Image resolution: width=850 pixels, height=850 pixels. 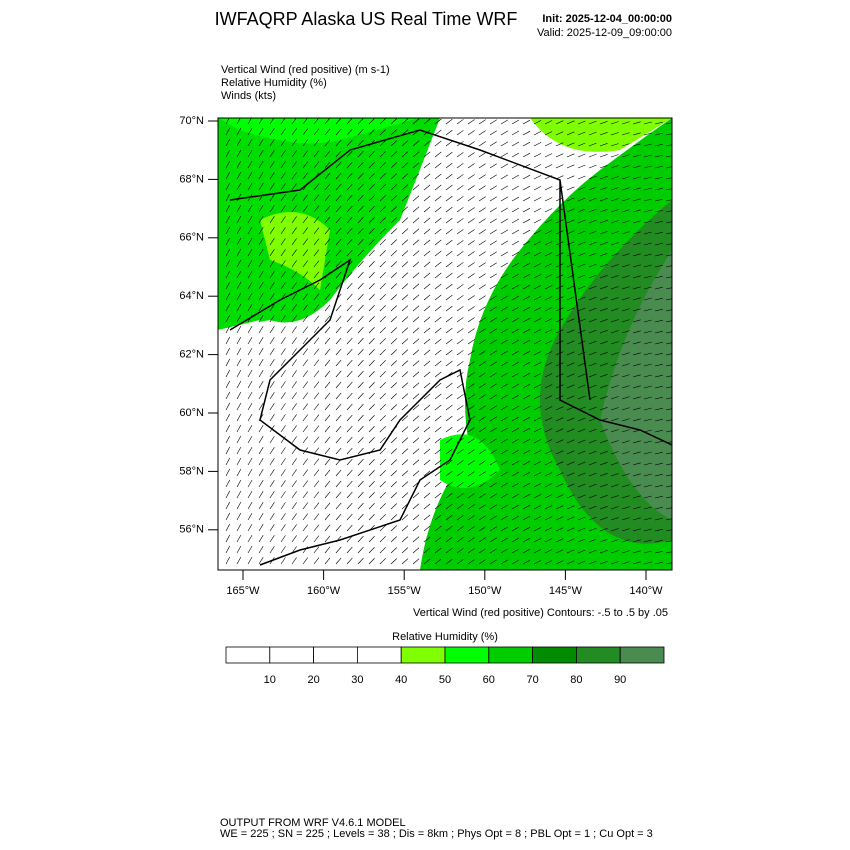 I want to click on valid: Valid: 2025-12-09_09:00:00, so click(x=604, y=33).